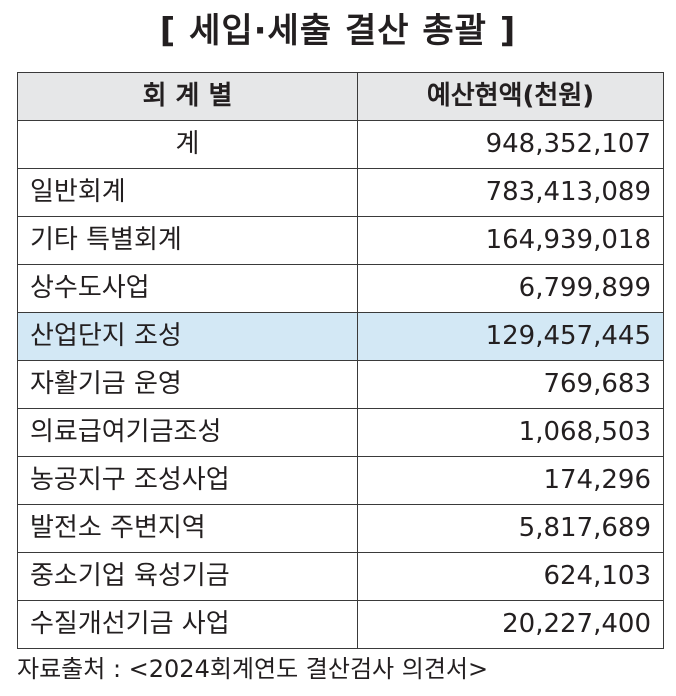 The height and width of the screenshot is (696, 676). I want to click on budget-amount: 769,683, so click(510, 384).